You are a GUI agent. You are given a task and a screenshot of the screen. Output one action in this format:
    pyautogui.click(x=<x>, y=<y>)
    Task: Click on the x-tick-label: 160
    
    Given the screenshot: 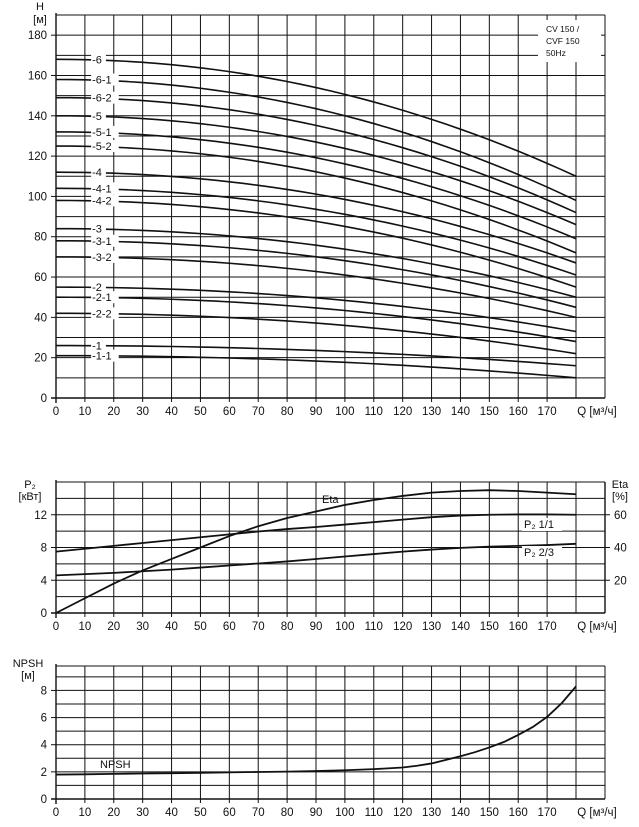 What is the action you would take?
    pyautogui.click(x=518, y=627)
    